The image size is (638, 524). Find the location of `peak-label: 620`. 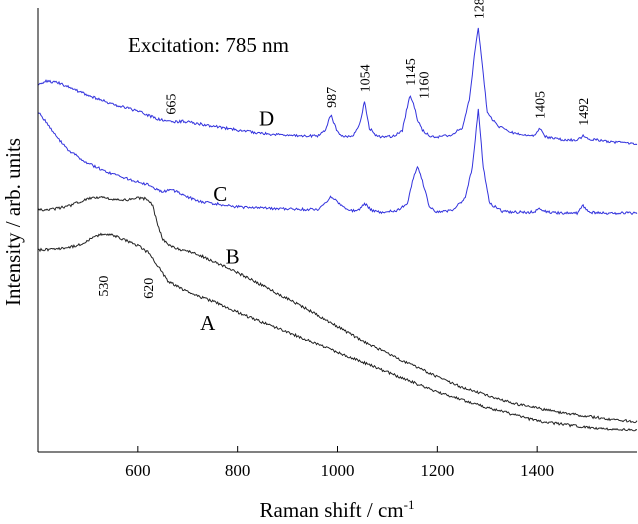

peak-label: 620 is located at coordinates (149, 288).